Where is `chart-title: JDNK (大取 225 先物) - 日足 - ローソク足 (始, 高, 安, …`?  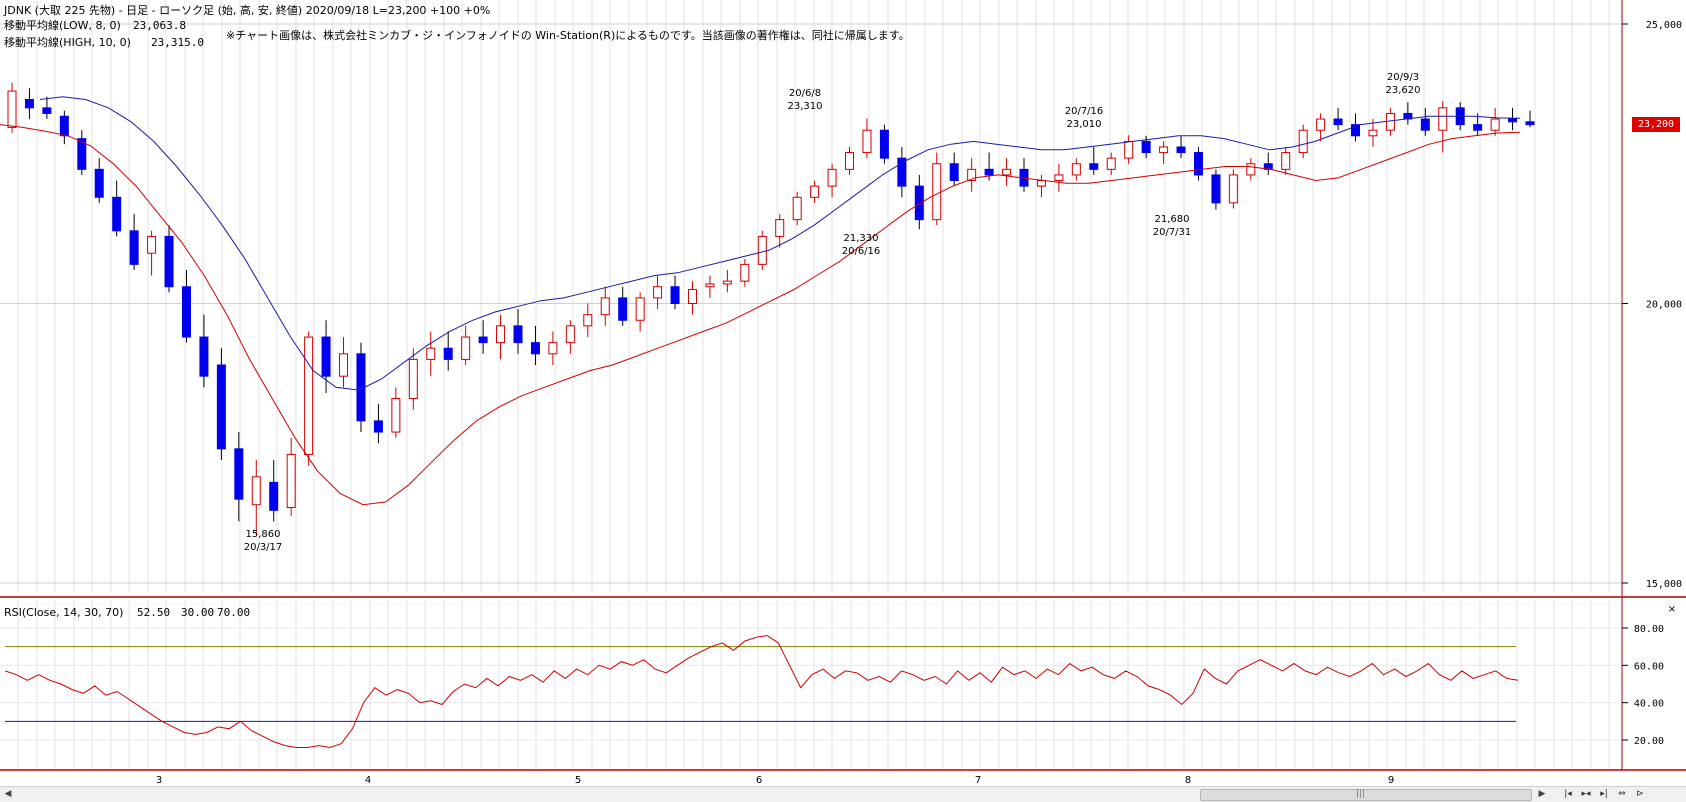 chart-title: JDNK (大取 225 先物) - 日足 - ローソク足 (始, 高, 安, … is located at coordinates (246, 10).